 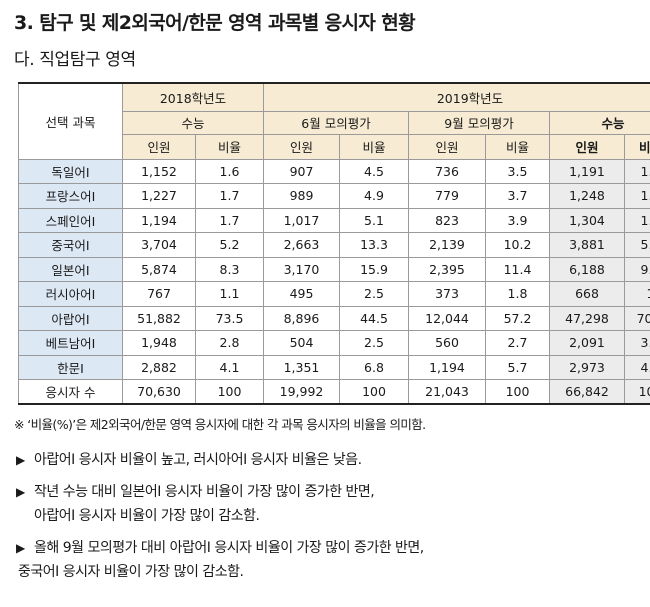 What do you see at coordinates (159, 196) in the screenshot?
I see `people-cell: 1,227` at bounding box center [159, 196].